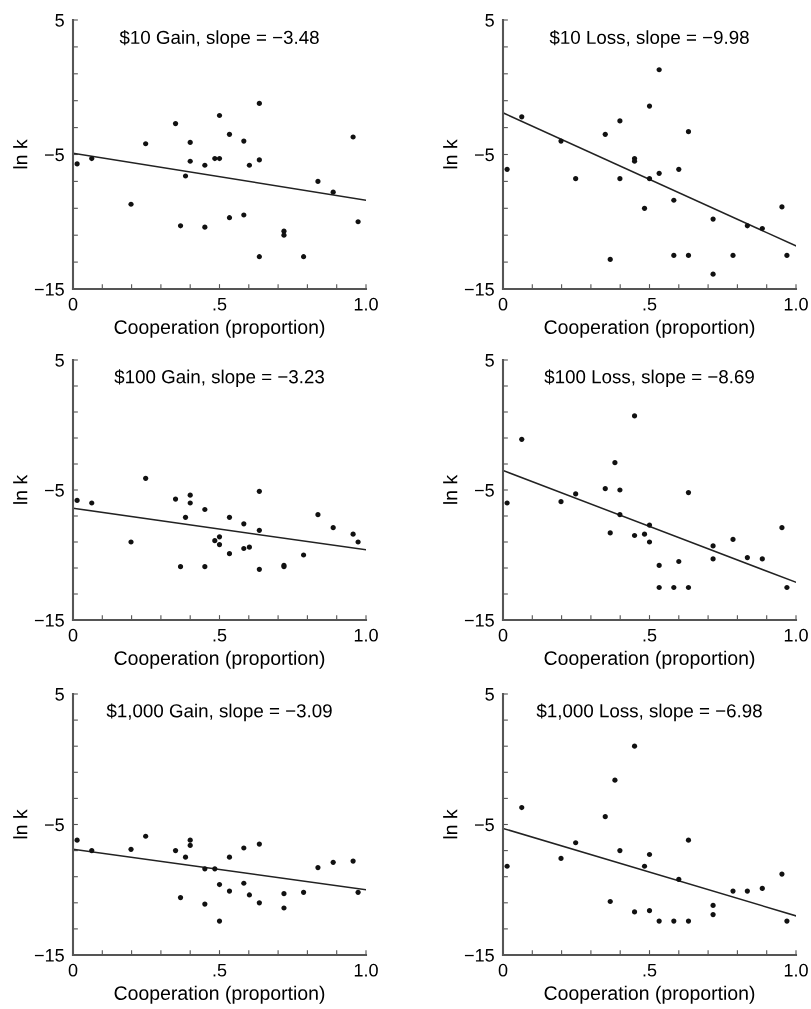 This screenshot has width=811, height=1009. What do you see at coordinates (649, 378) in the screenshot?
I see `chart-title: $100 Loss, slope = −8.69` at bounding box center [649, 378].